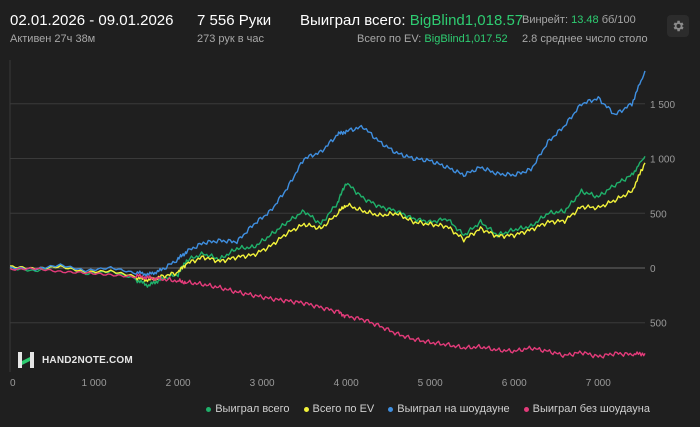  Describe the element at coordinates (178, 383) in the screenshot. I see `x-tick-label: 2 000` at that location.